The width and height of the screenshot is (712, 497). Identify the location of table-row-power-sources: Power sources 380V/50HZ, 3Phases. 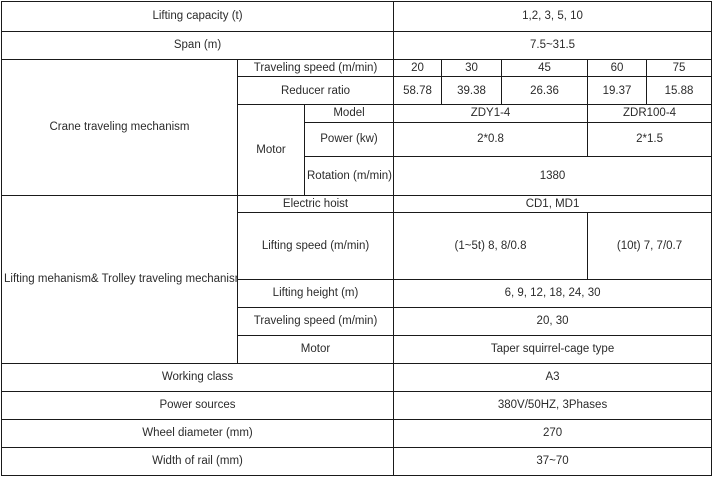
(356, 406).